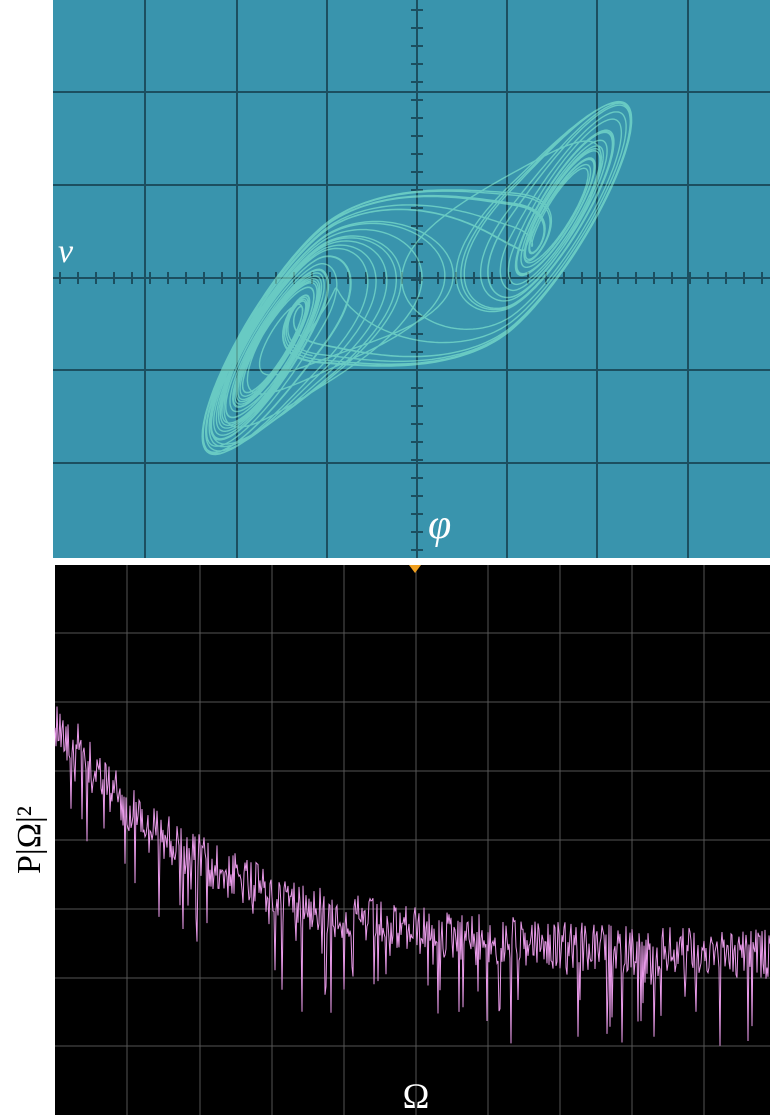 The height and width of the screenshot is (1120, 770). I want to click on x-axis-label: φ, so click(439, 525).